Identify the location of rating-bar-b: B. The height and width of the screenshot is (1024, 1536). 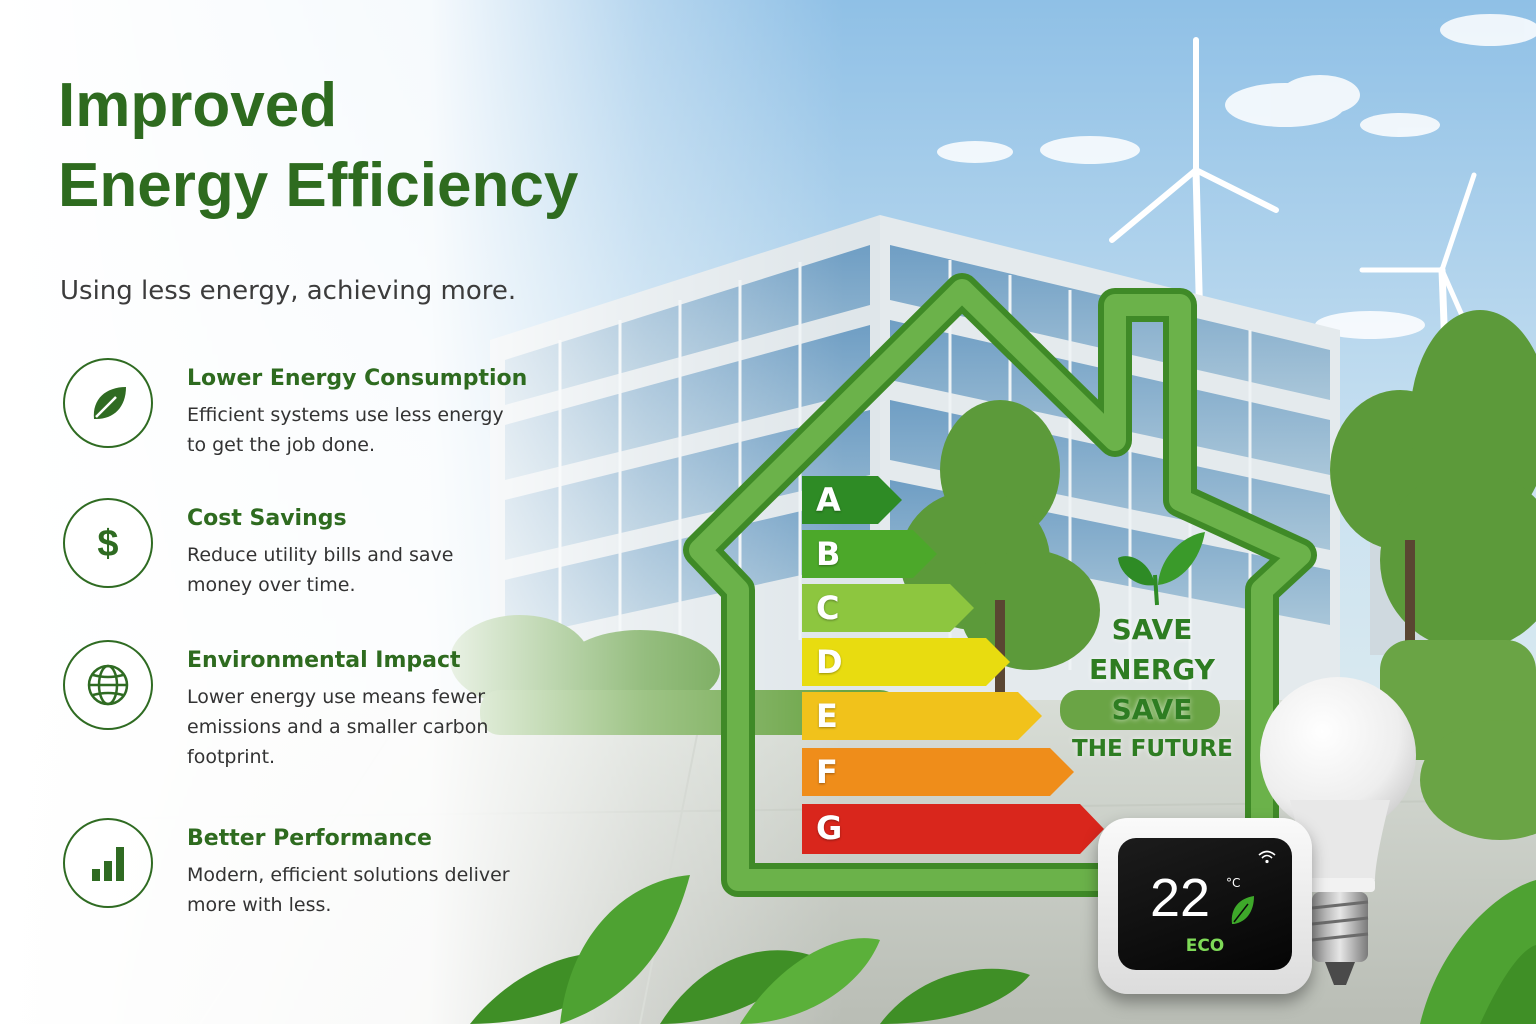
(869, 554).